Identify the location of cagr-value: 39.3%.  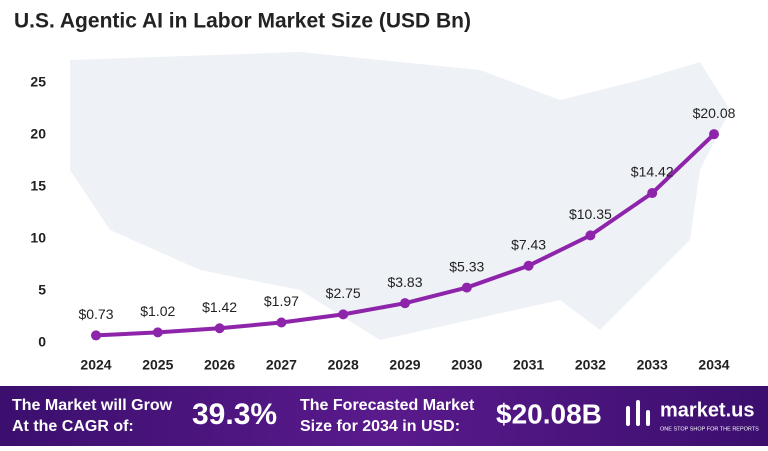
(234, 414).